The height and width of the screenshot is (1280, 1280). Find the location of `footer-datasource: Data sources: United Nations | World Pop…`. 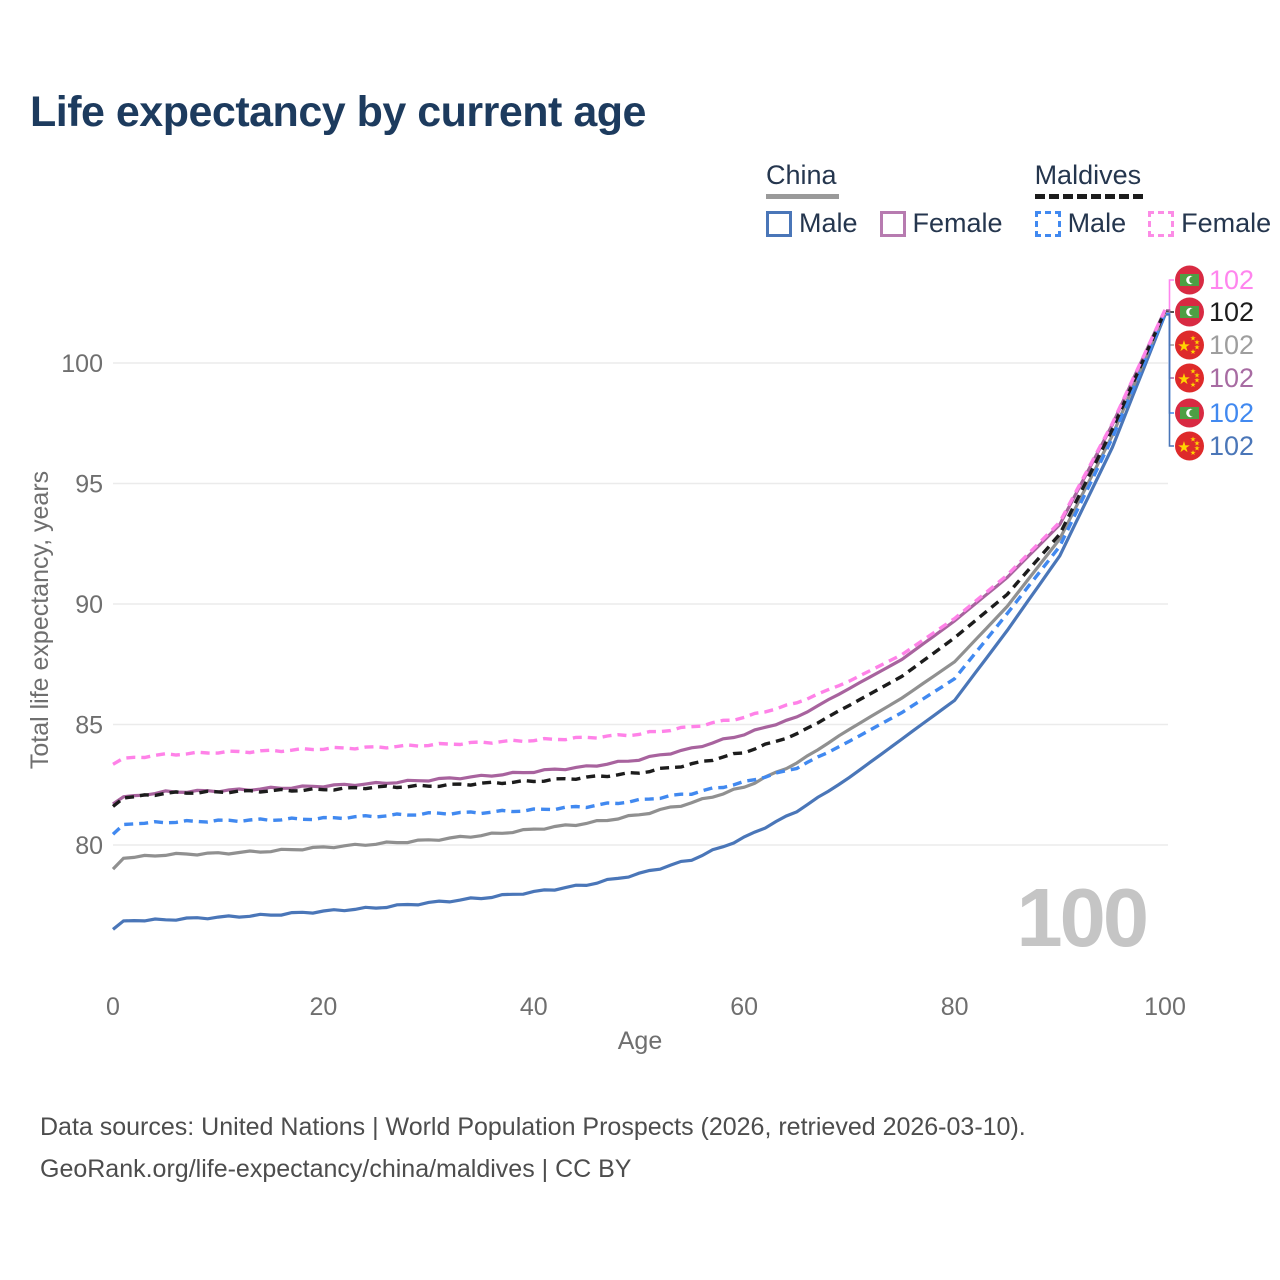

footer-datasource: Data sources: United Nations | World Pop… is located at coordinates (533, 1127).